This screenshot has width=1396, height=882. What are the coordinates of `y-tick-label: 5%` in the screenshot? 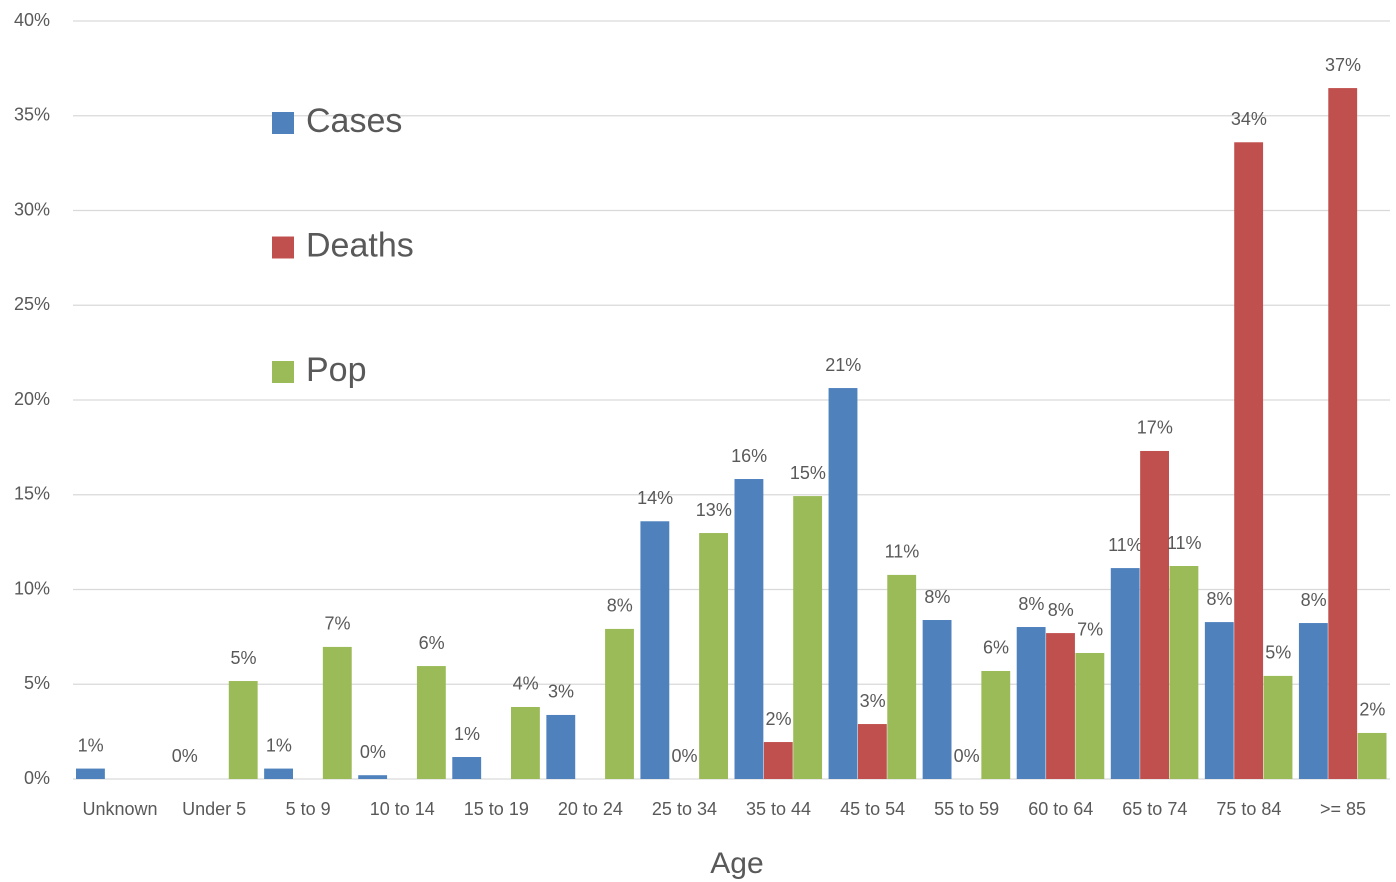 It's located at (37, 683).